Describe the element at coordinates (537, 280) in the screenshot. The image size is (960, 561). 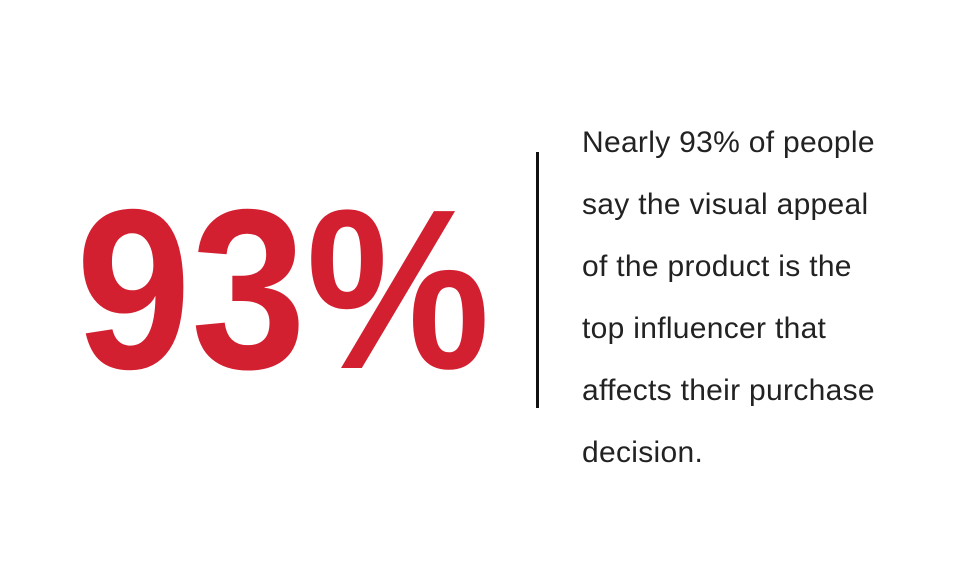
I see `divider` at that location.